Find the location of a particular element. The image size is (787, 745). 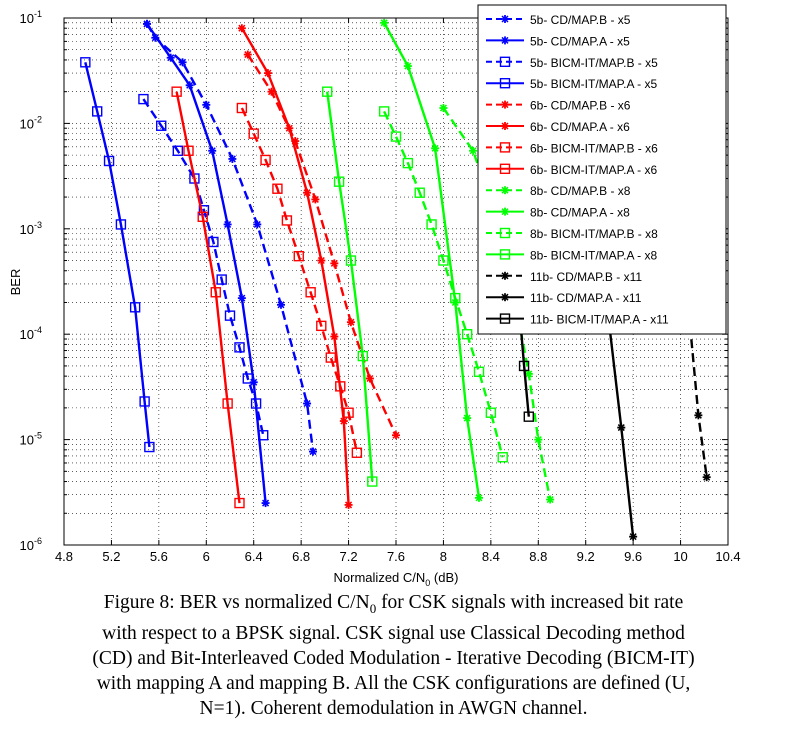

legend-entry-label: 5b- BICM-IT/MAP.A - x5 is located at coordinates (593, 84).